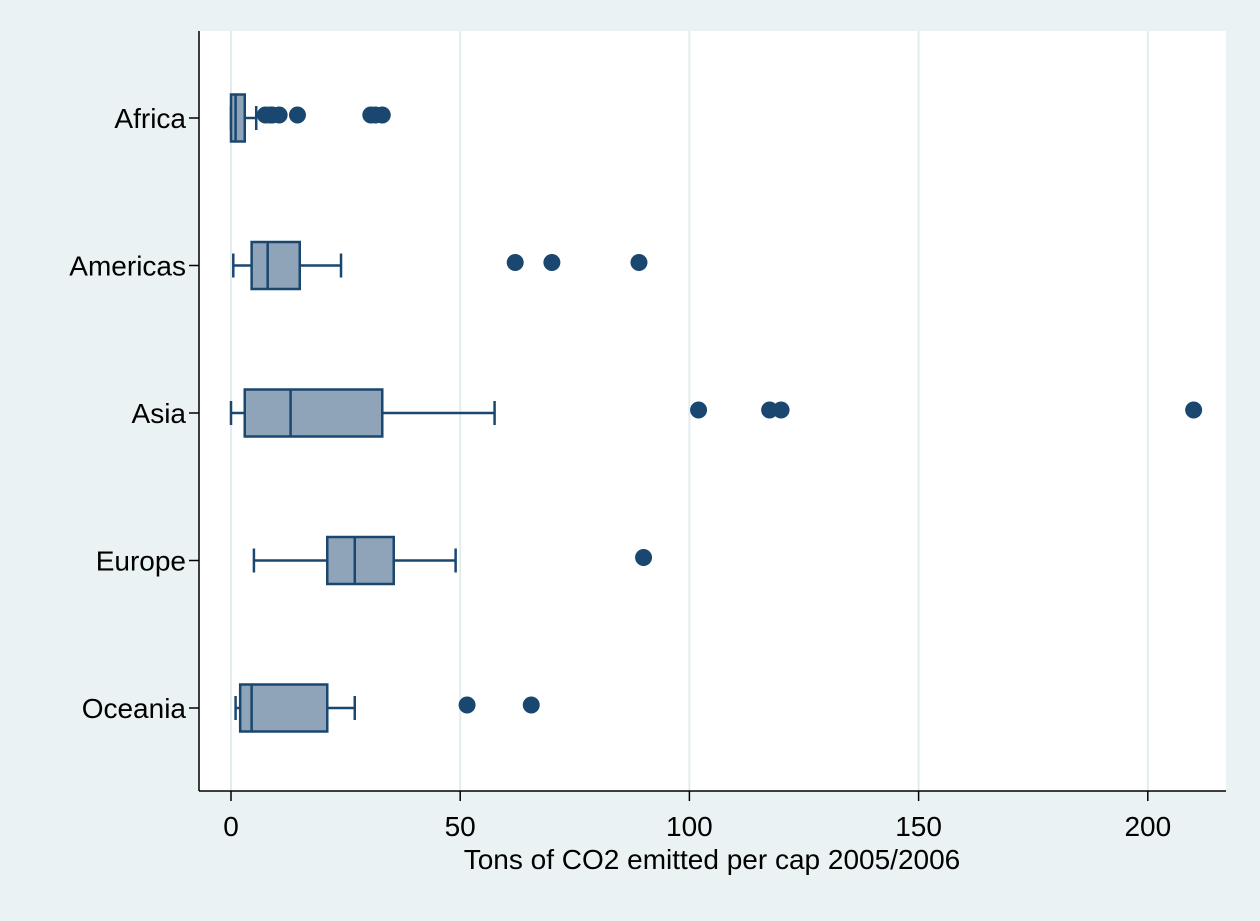 The image size is (1260, 921). Describe the element at coordinates (150, 118) in the screenshot. I see `category-label-africa: Africa` at that location.